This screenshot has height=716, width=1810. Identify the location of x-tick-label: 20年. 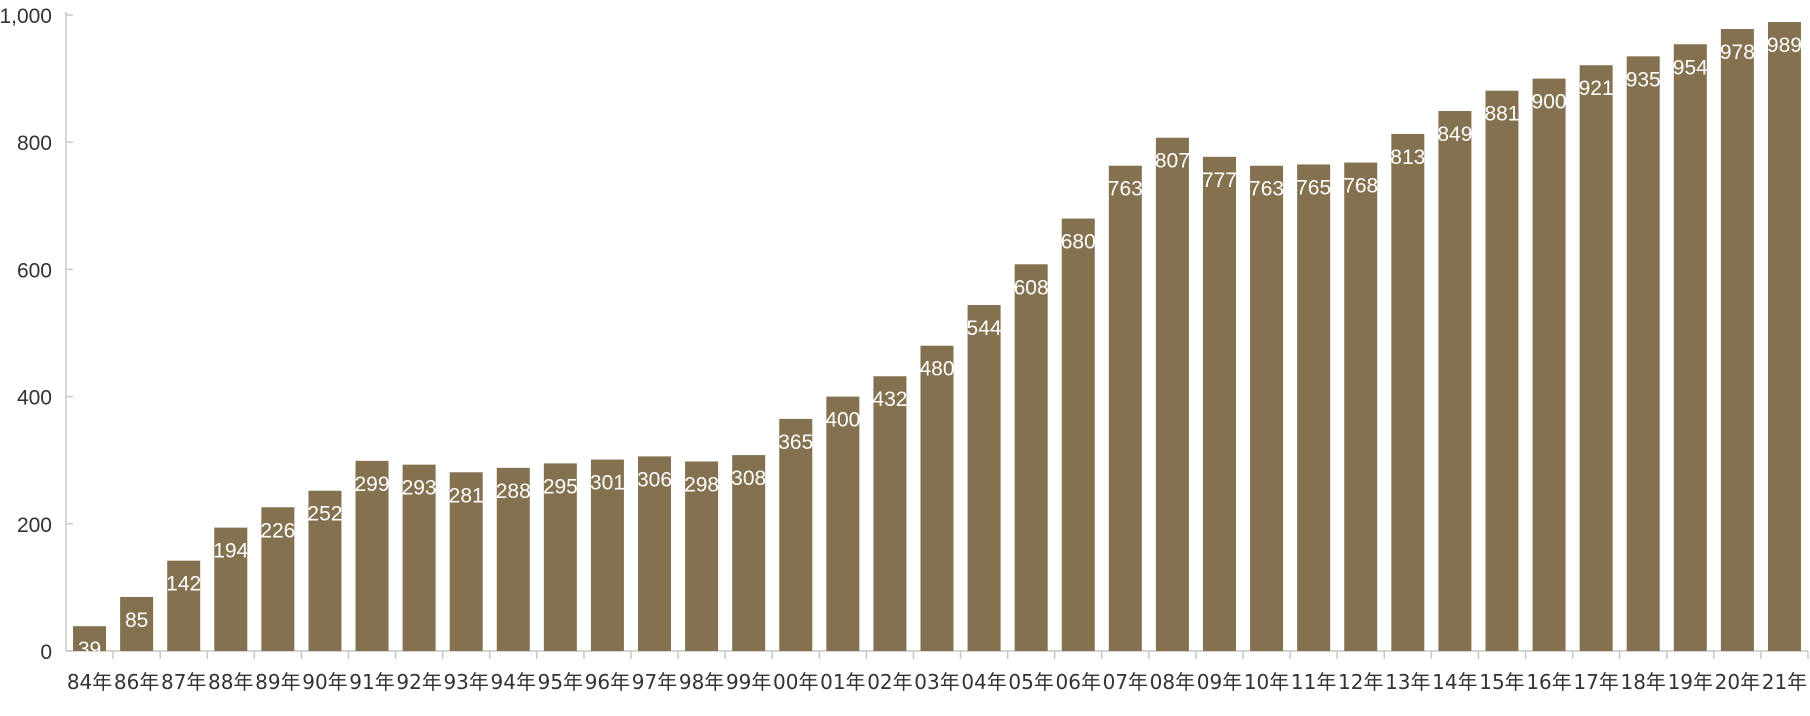
(1737, 682).